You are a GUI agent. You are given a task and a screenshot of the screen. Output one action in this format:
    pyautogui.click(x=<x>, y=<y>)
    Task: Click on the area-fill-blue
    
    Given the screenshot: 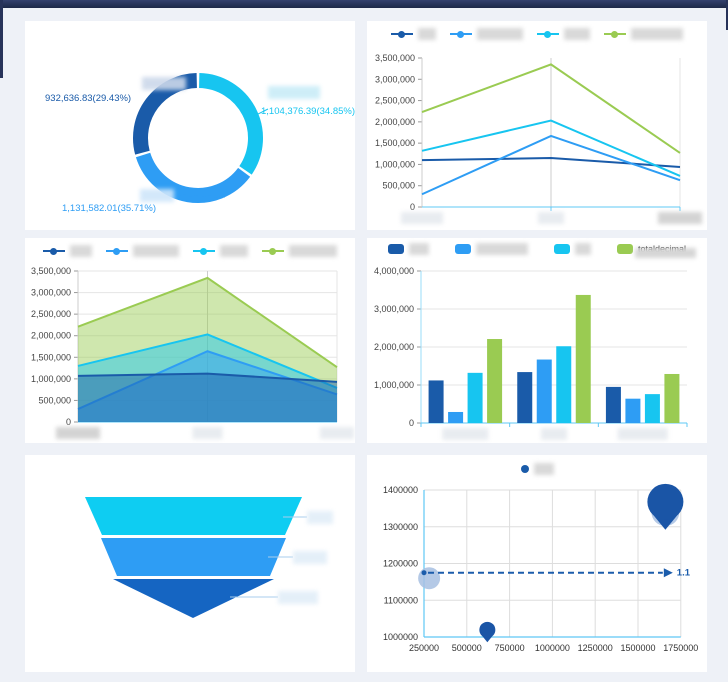 What is the action you would take?
    pyautogui.click(x=207, y=386)
    